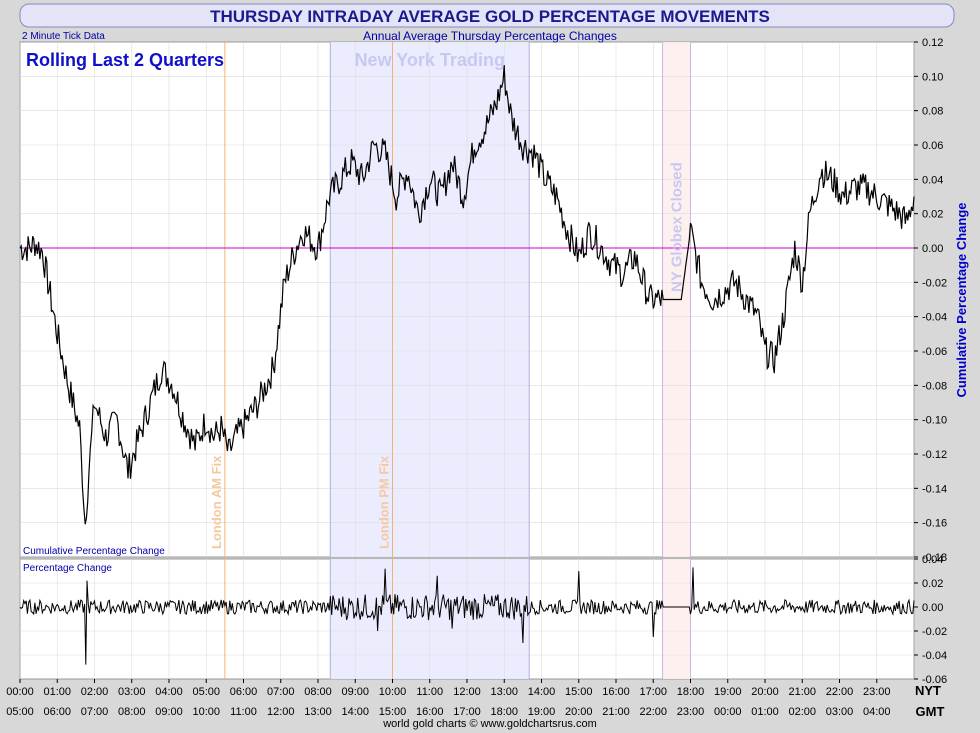 The width and height of the screenshot is (980, 733). I want to click on x-tick-label-nyt: 04:00, so click(169, 692).